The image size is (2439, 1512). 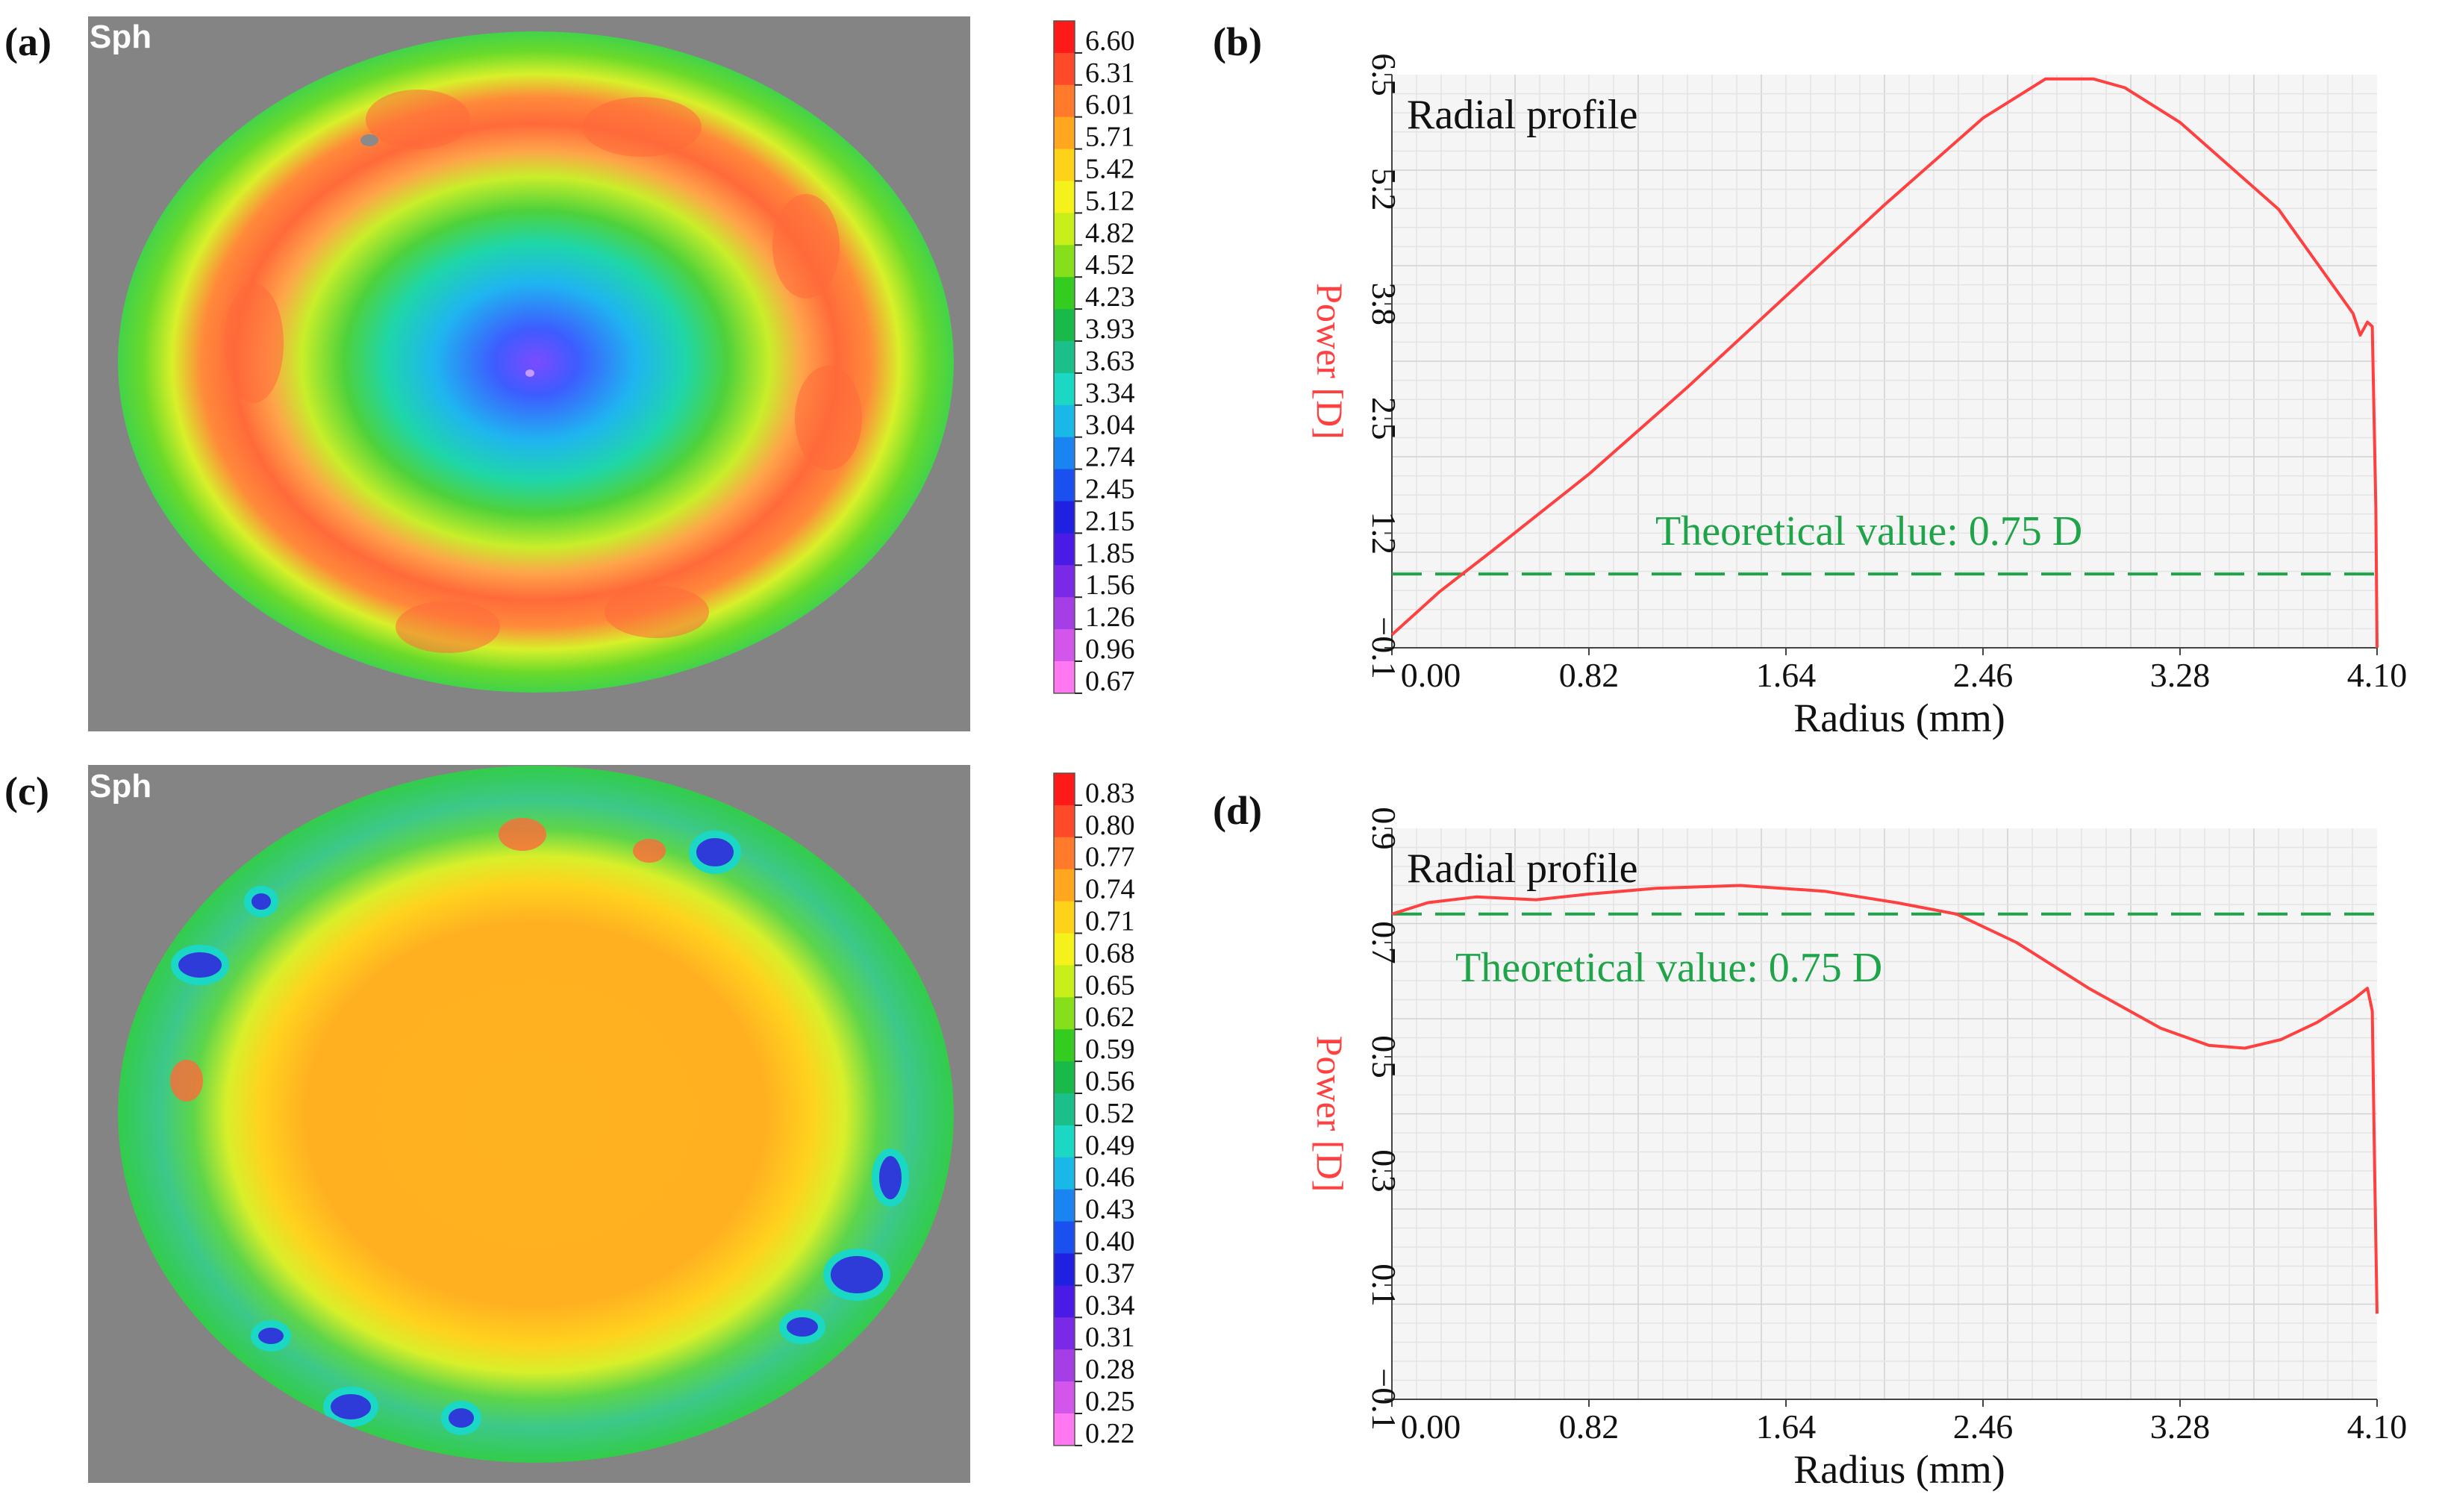 What do you see at coordinates (1110, 73) in the screenshot?
I see `colorbar-label: 6.31` at bounding box center [1110, 73].